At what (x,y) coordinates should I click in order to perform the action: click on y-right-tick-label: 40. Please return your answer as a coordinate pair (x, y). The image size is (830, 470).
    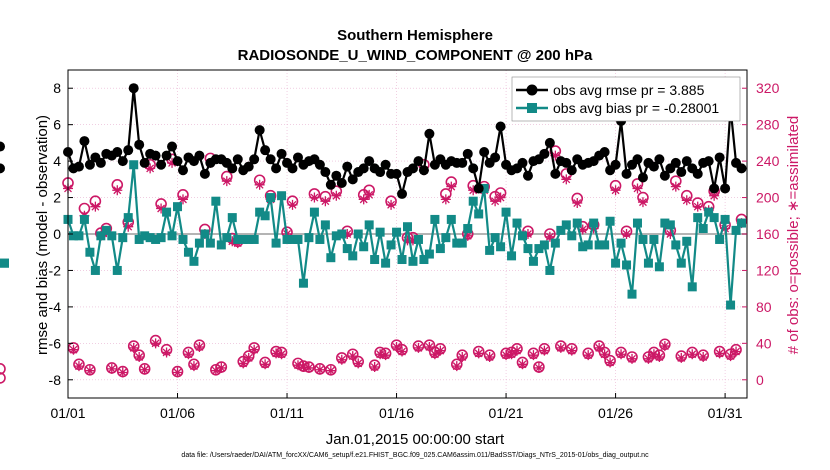
    Looking at the image, I should click on (764, 343).